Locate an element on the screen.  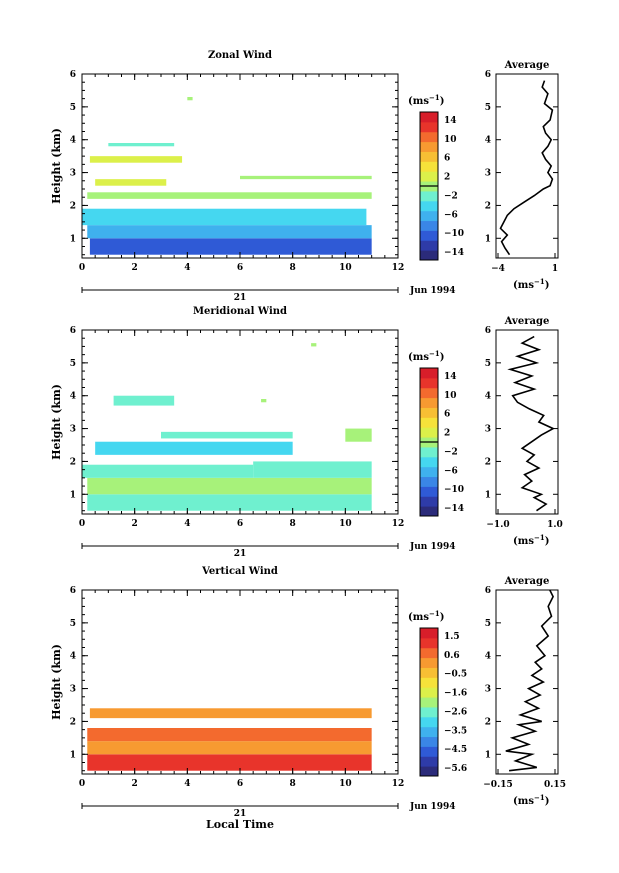
colorbar-label: −2.6 is located at coordinates (455, 712).